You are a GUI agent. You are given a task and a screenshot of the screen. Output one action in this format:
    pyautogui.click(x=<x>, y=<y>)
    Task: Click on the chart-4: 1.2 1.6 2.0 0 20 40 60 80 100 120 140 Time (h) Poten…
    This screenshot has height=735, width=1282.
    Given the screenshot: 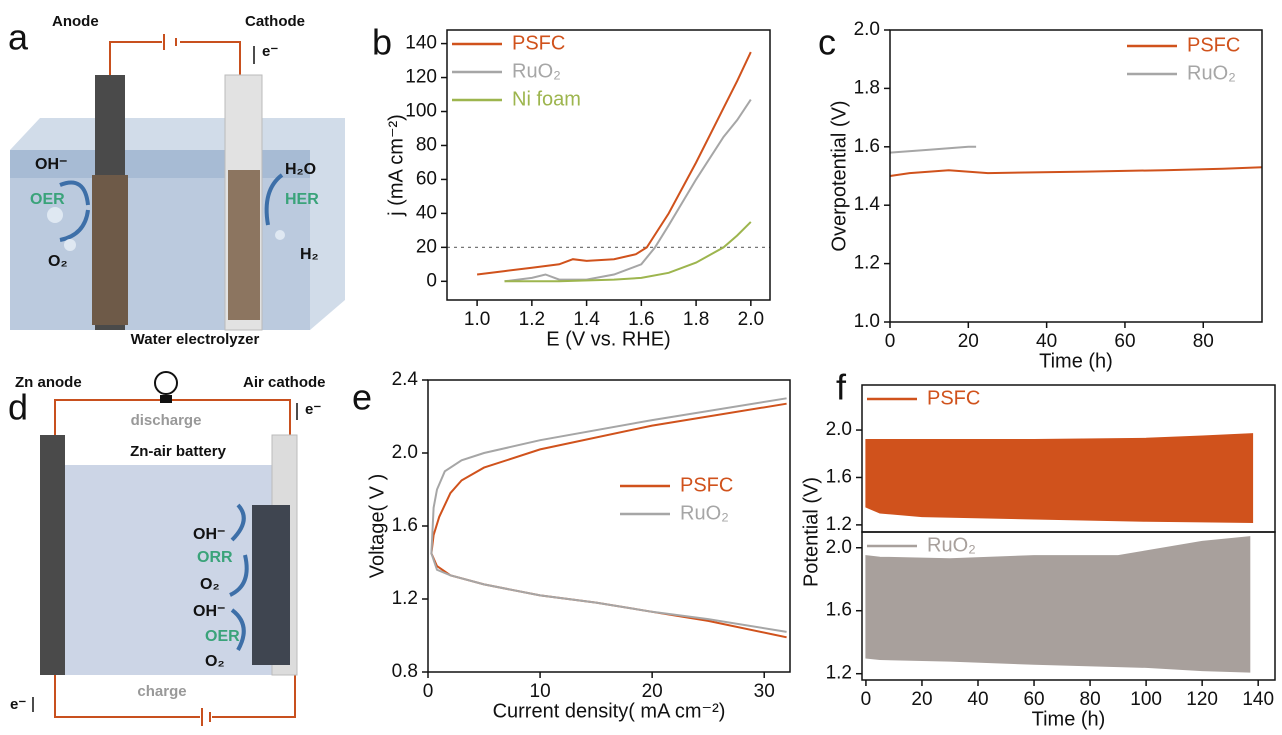 What is the action you would take?
    pyautogui.click(x=1038, y=603)
    